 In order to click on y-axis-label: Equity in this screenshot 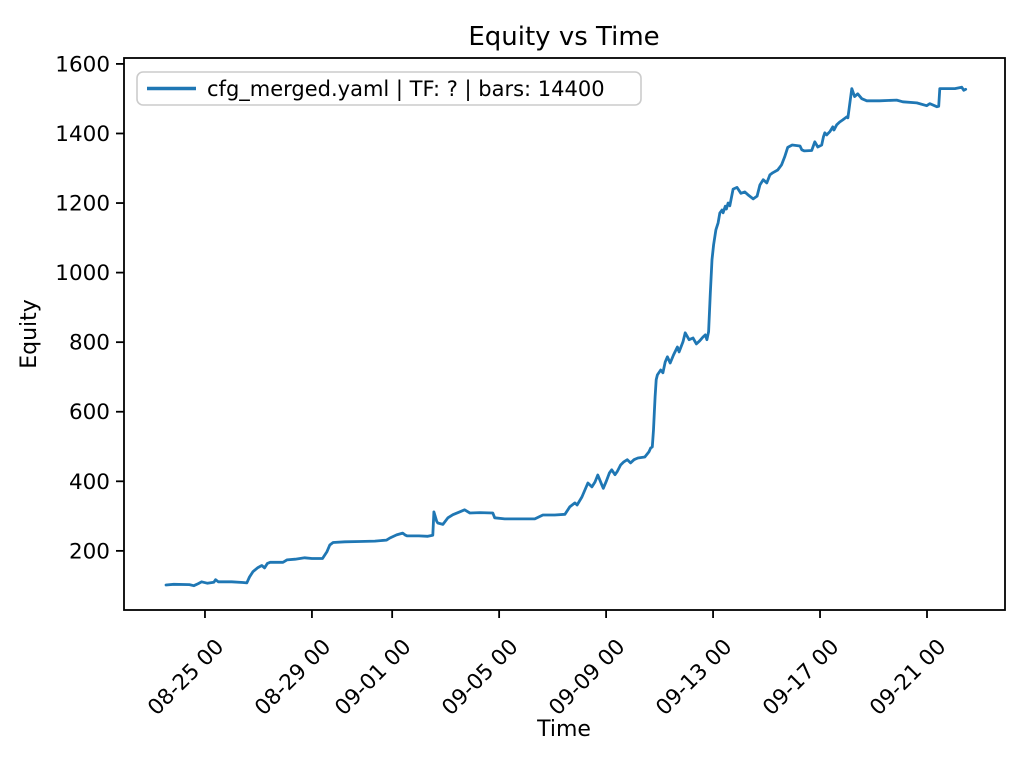, I will do `click(29, 334)`.